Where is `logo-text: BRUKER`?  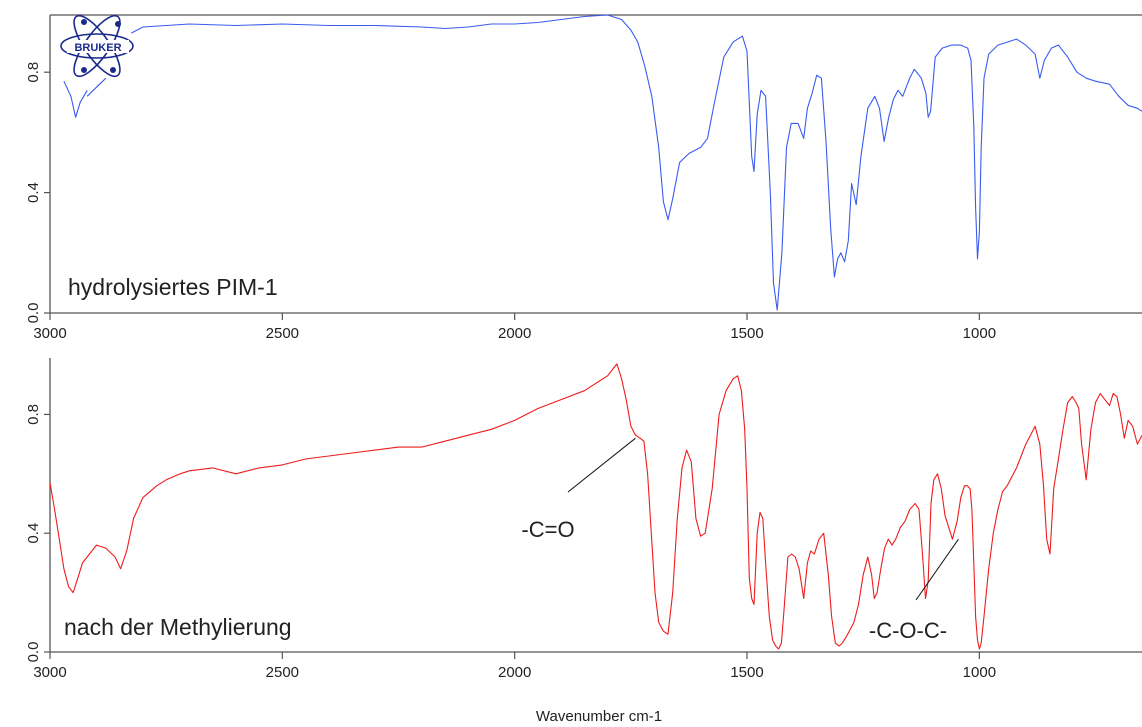
logo-text: BRUKER is located at coordinates (97, 48).